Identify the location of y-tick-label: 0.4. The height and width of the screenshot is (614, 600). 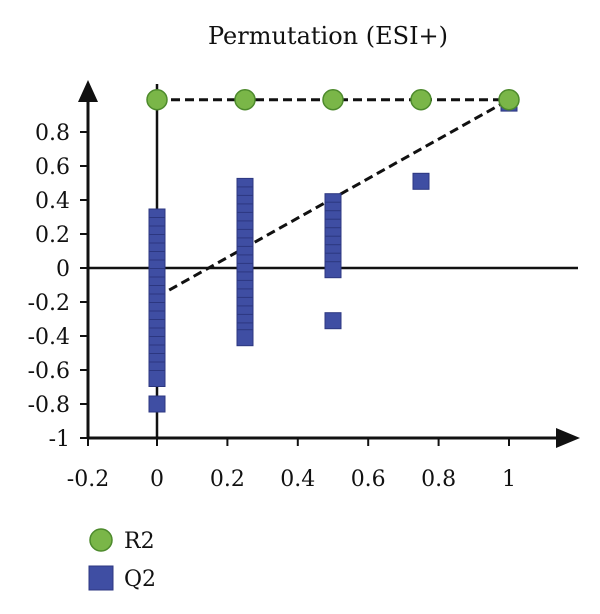
(52, 201).